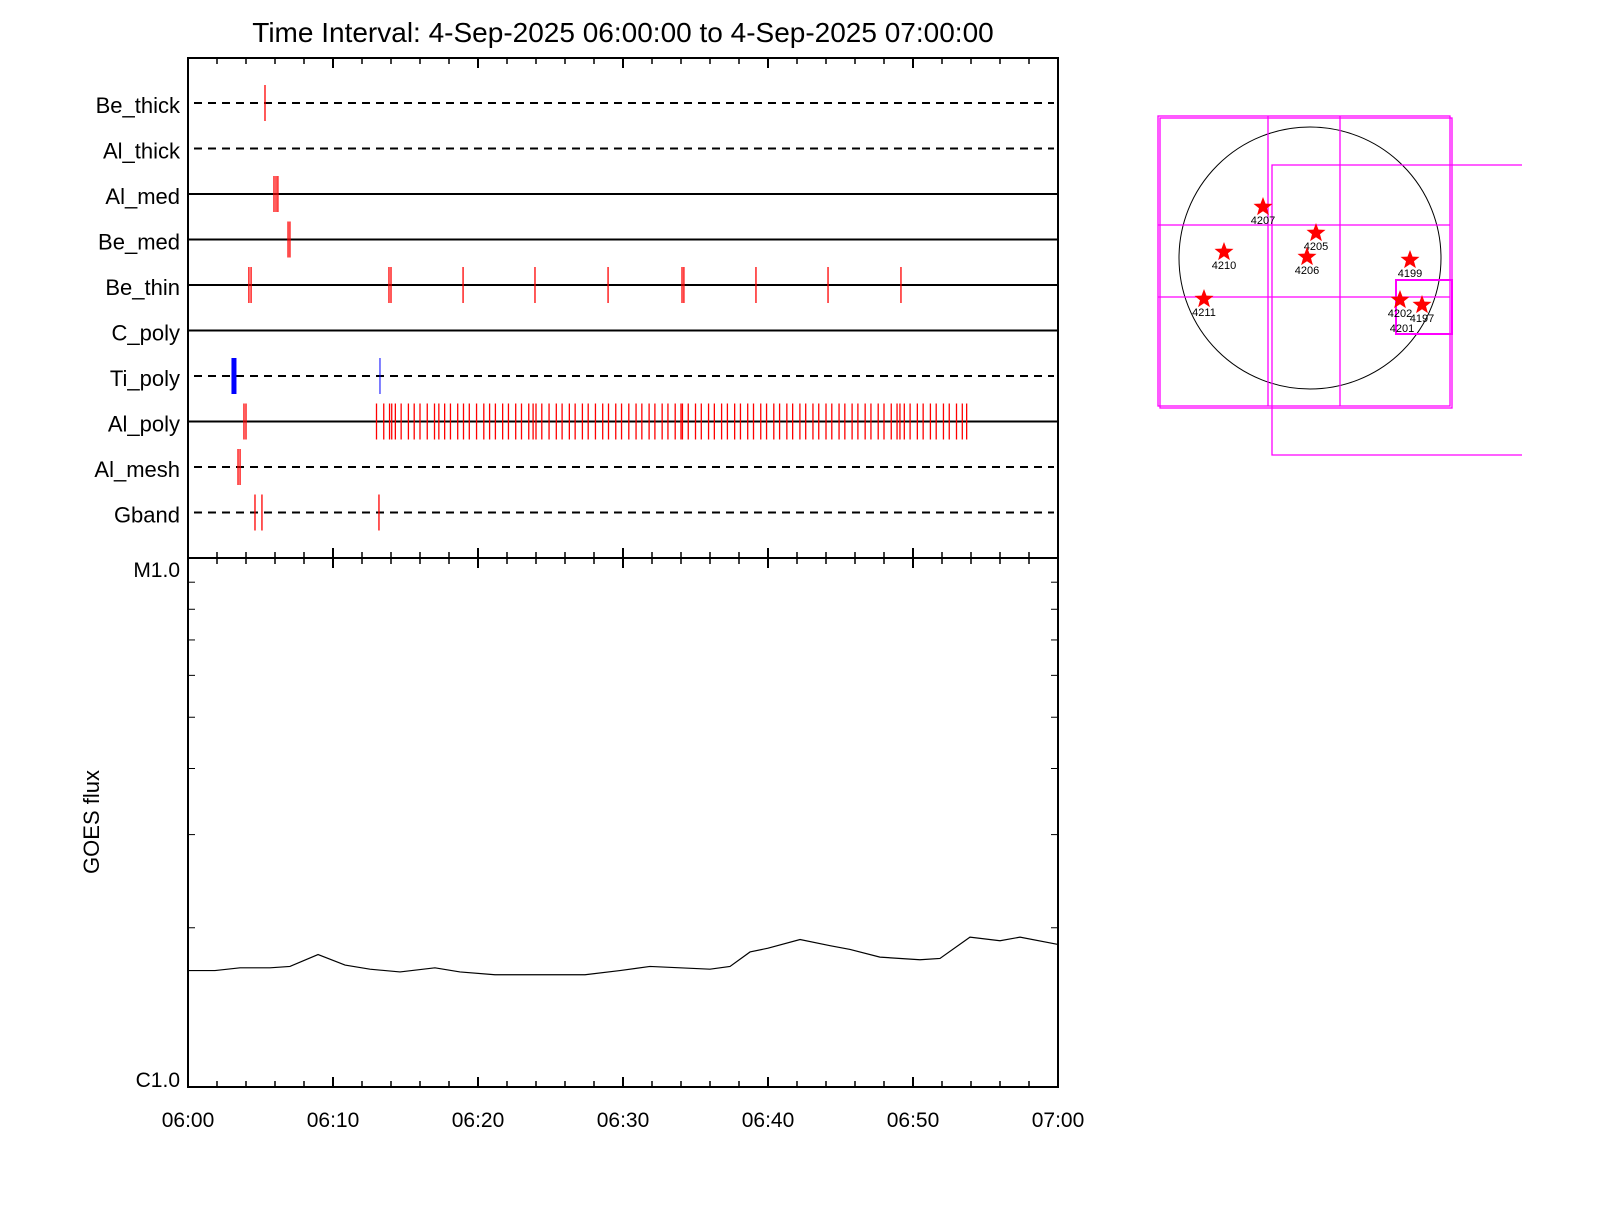 This screenshot has width=1600, height=1205. Describe the element at coordinates (333, 1120) in the screenshot. I see `x-tick-label: 06:10` at that location.